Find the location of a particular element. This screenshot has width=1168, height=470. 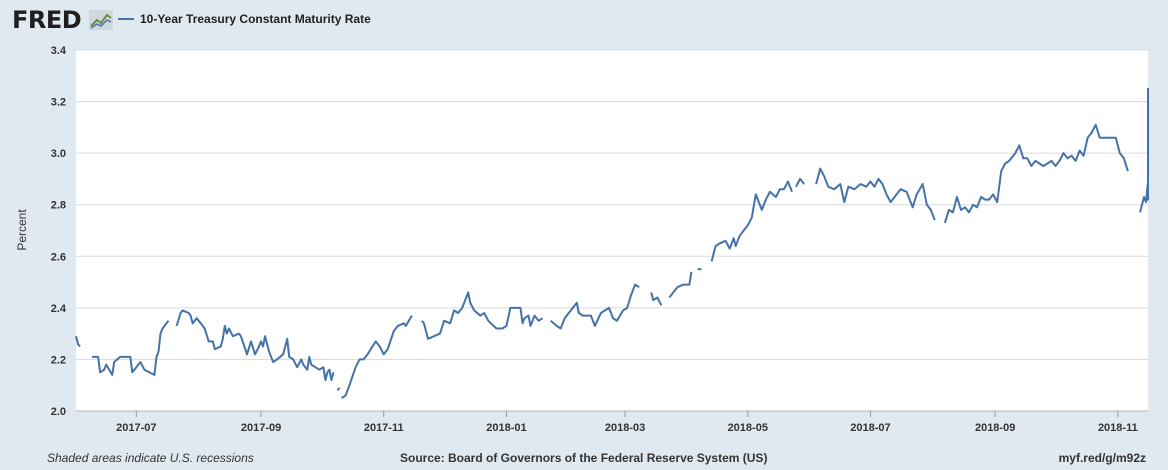

x-tick-label: 2018-09 is located at coordinates (995, 428).